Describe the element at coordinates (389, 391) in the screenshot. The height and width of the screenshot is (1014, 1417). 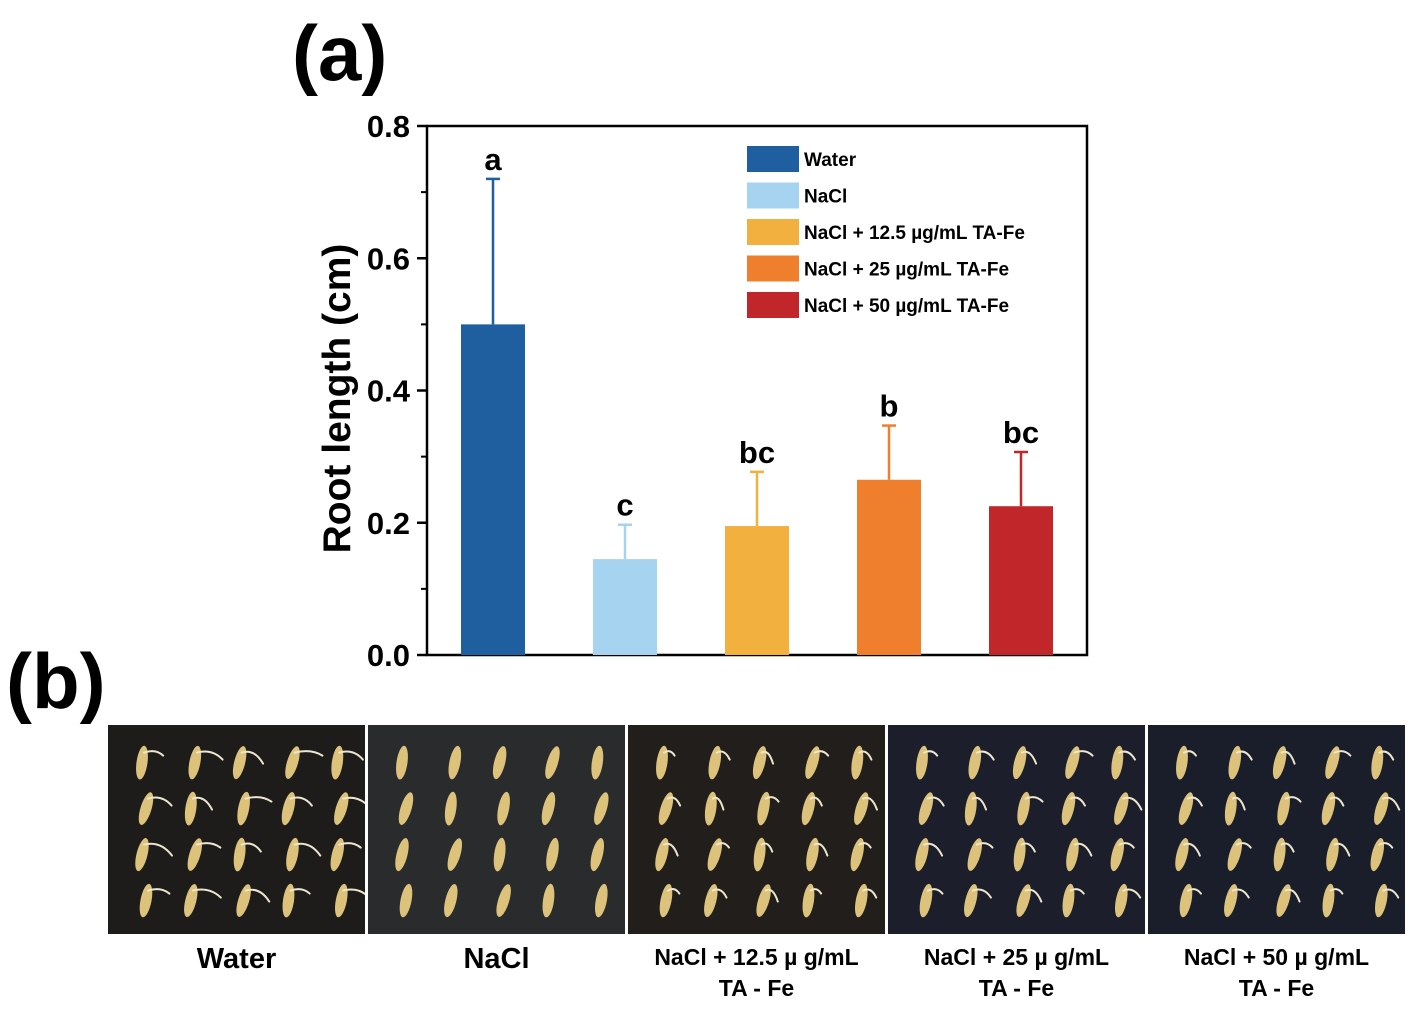
I see `y-tick-label: 0.4` at that location.